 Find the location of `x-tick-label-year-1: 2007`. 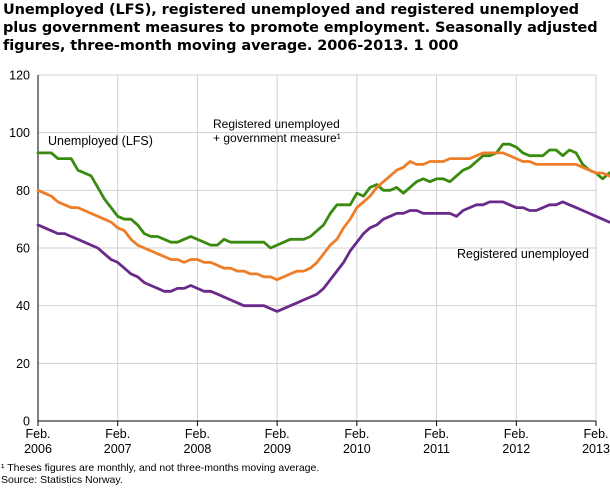

x-tick-label-year-1: 2007 is located at coordinates (118, 449).